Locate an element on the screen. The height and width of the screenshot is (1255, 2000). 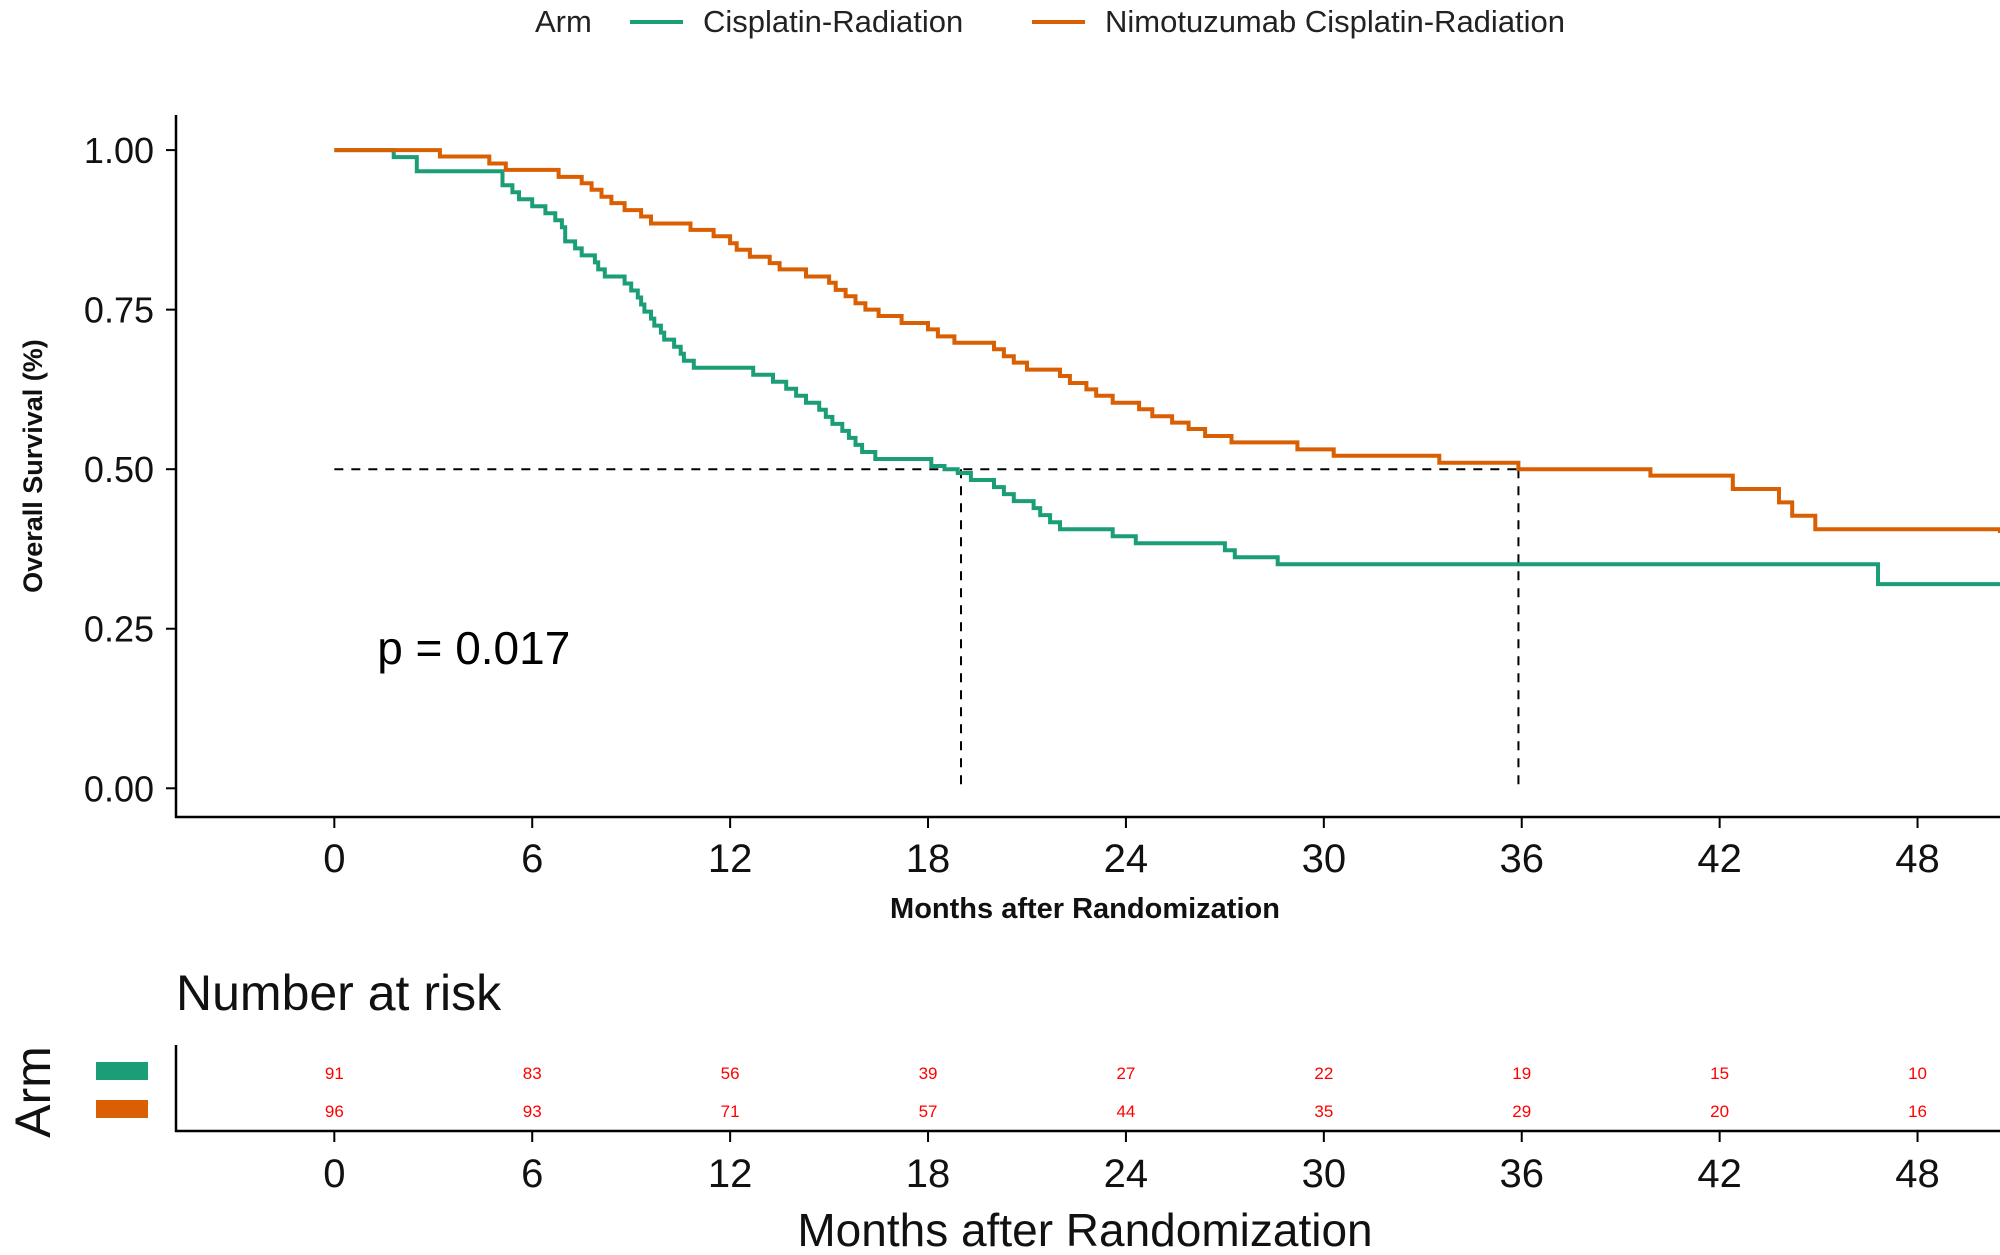
x-tick-label: 6 is located at coordinates (532, 859).